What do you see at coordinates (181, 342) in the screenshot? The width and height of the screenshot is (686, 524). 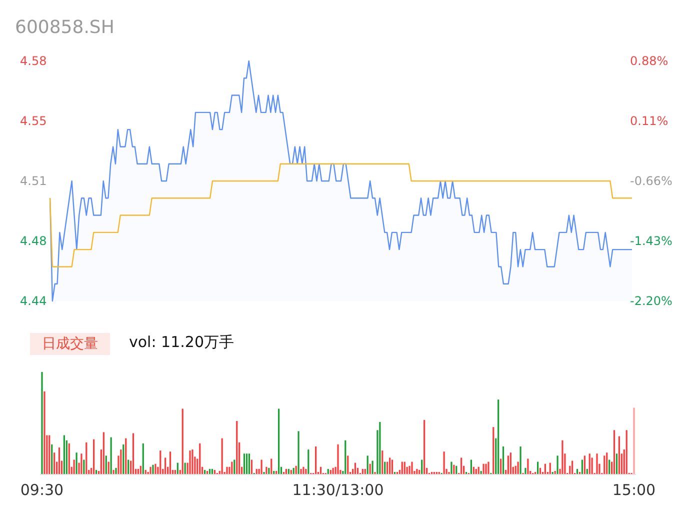 I see `chart-subtitle: vol: 11.20万手` at bounding box center [181, 342].